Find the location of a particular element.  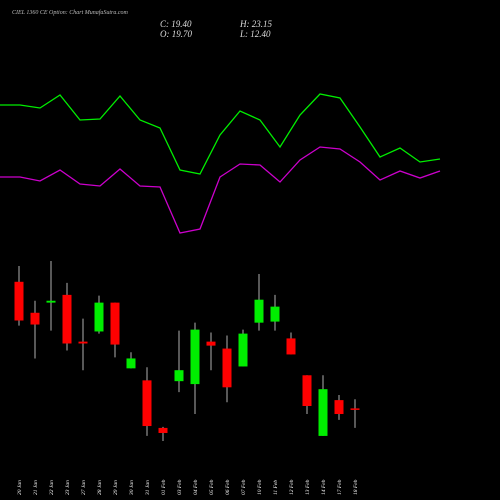

x-tick-label: 27 Jan is located at coordinates (84, 487).